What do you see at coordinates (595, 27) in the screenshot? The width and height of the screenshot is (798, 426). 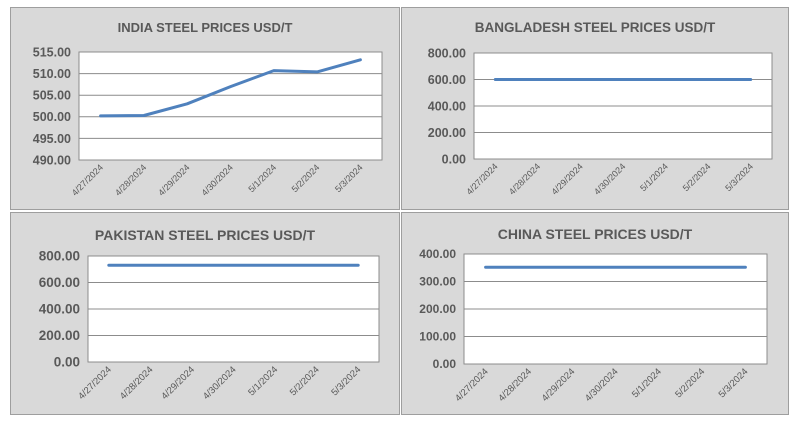 I see `chart-title: BANGLADESH STEEL PRICES USD/T` at bounding box center [595, 27].